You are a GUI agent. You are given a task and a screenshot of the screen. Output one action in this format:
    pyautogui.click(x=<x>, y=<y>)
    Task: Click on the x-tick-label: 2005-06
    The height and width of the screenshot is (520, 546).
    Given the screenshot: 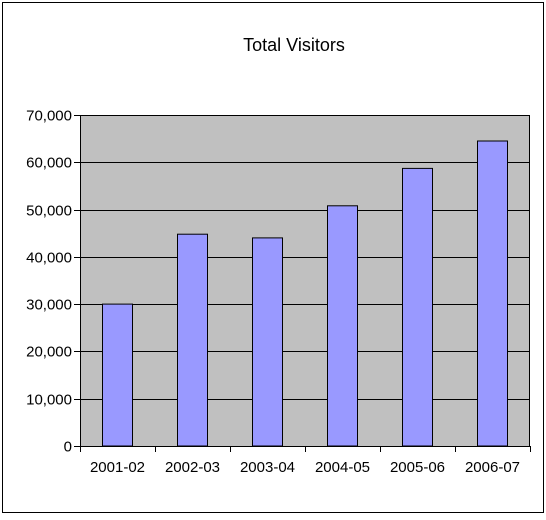 What is the action you would take?
    pyautogui.click(x=417, y=467)
    